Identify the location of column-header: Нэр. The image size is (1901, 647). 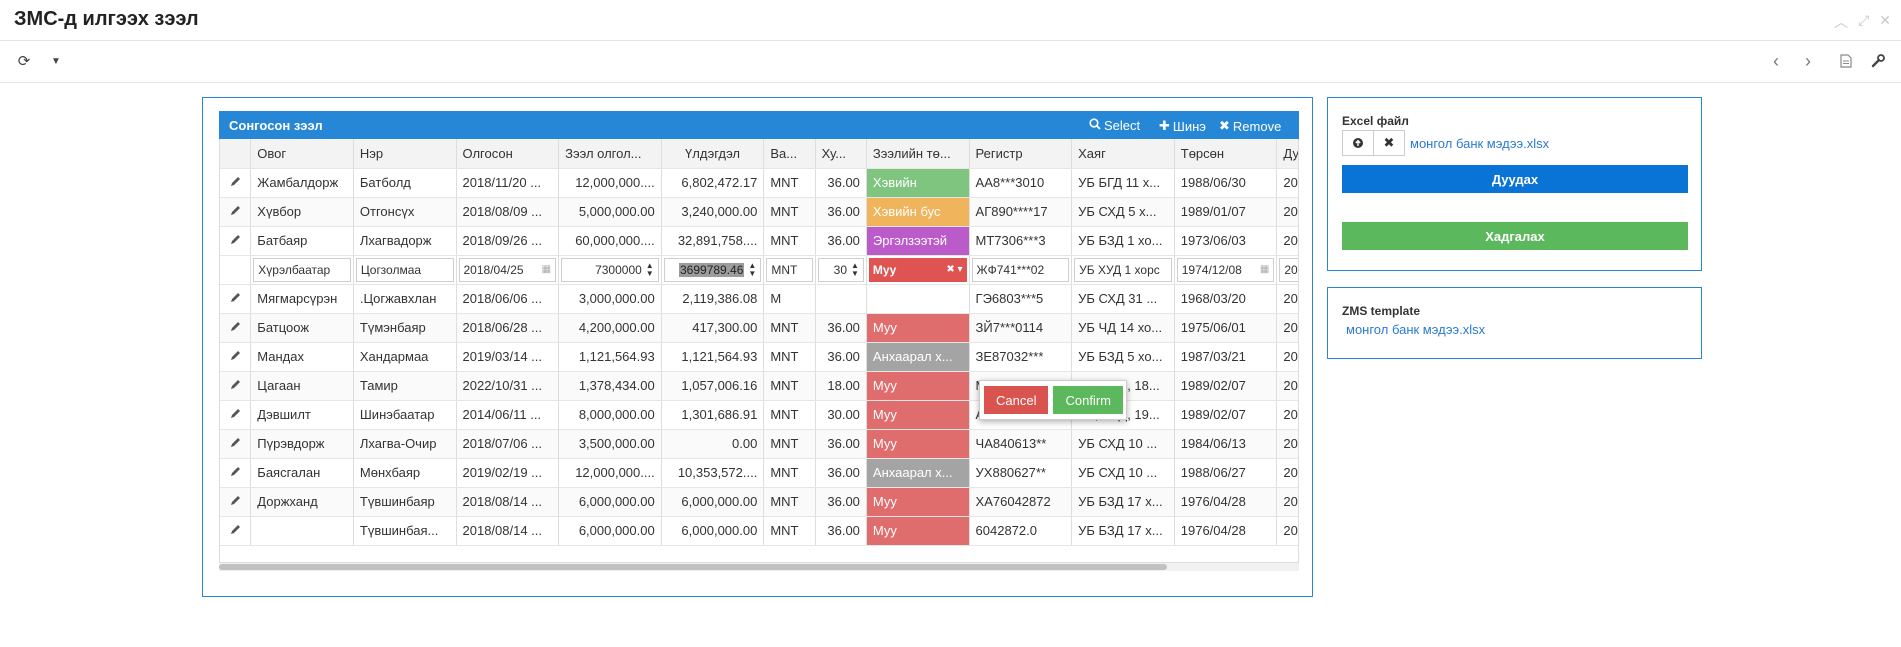
(405, 154).